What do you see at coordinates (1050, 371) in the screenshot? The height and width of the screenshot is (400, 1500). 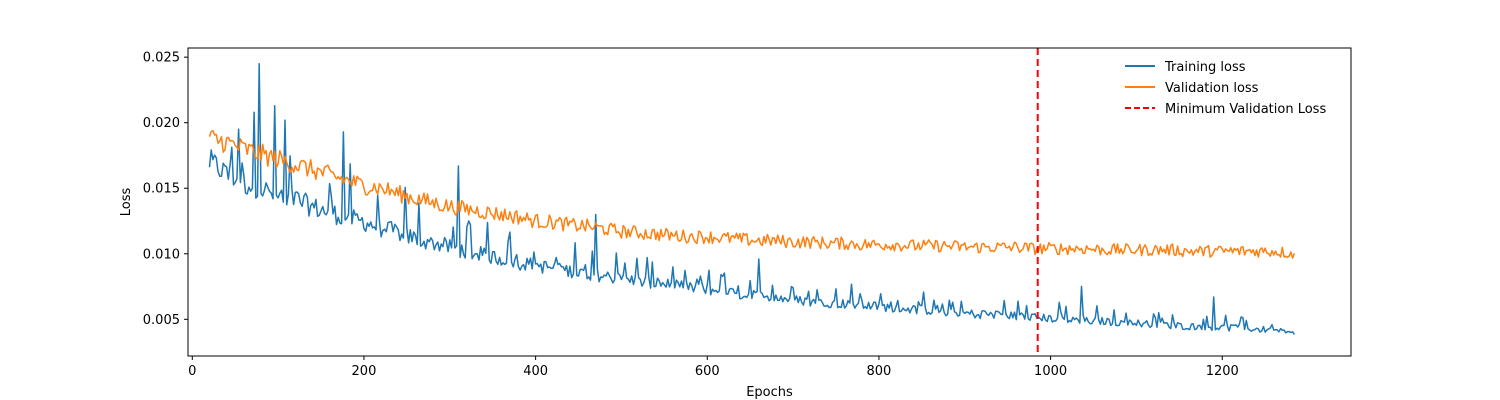 I see `x-tick-label: 1000` at bounding box center [1050, 371].